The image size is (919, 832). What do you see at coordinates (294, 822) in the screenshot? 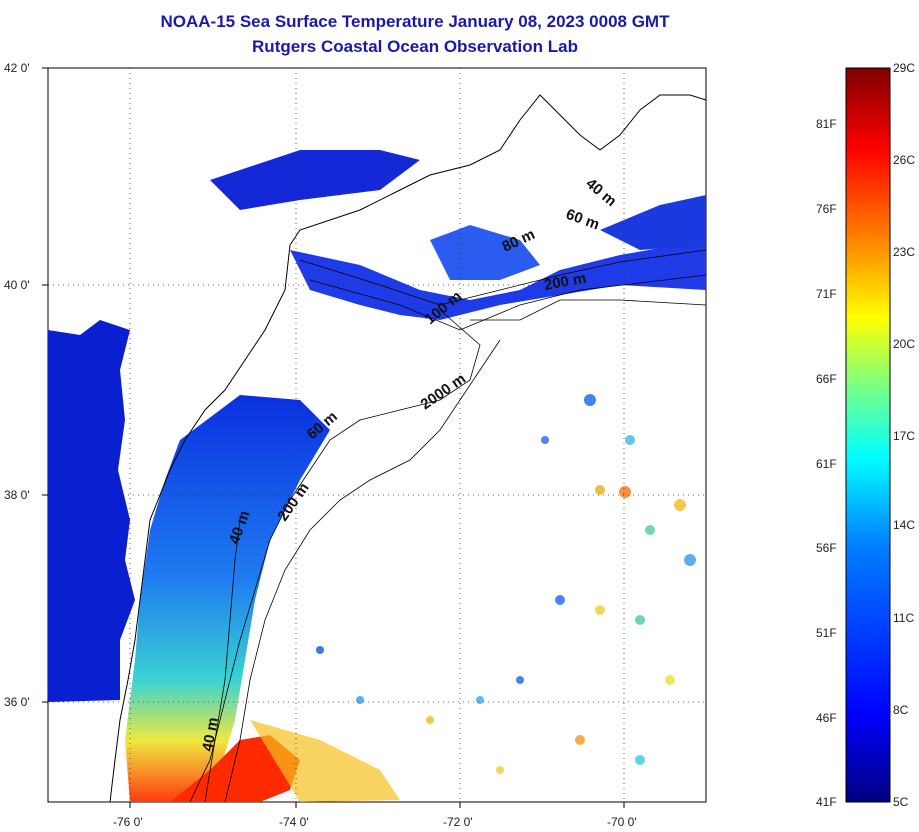
I see `lon-label: -74 0'` at bounding box center [294, 822].